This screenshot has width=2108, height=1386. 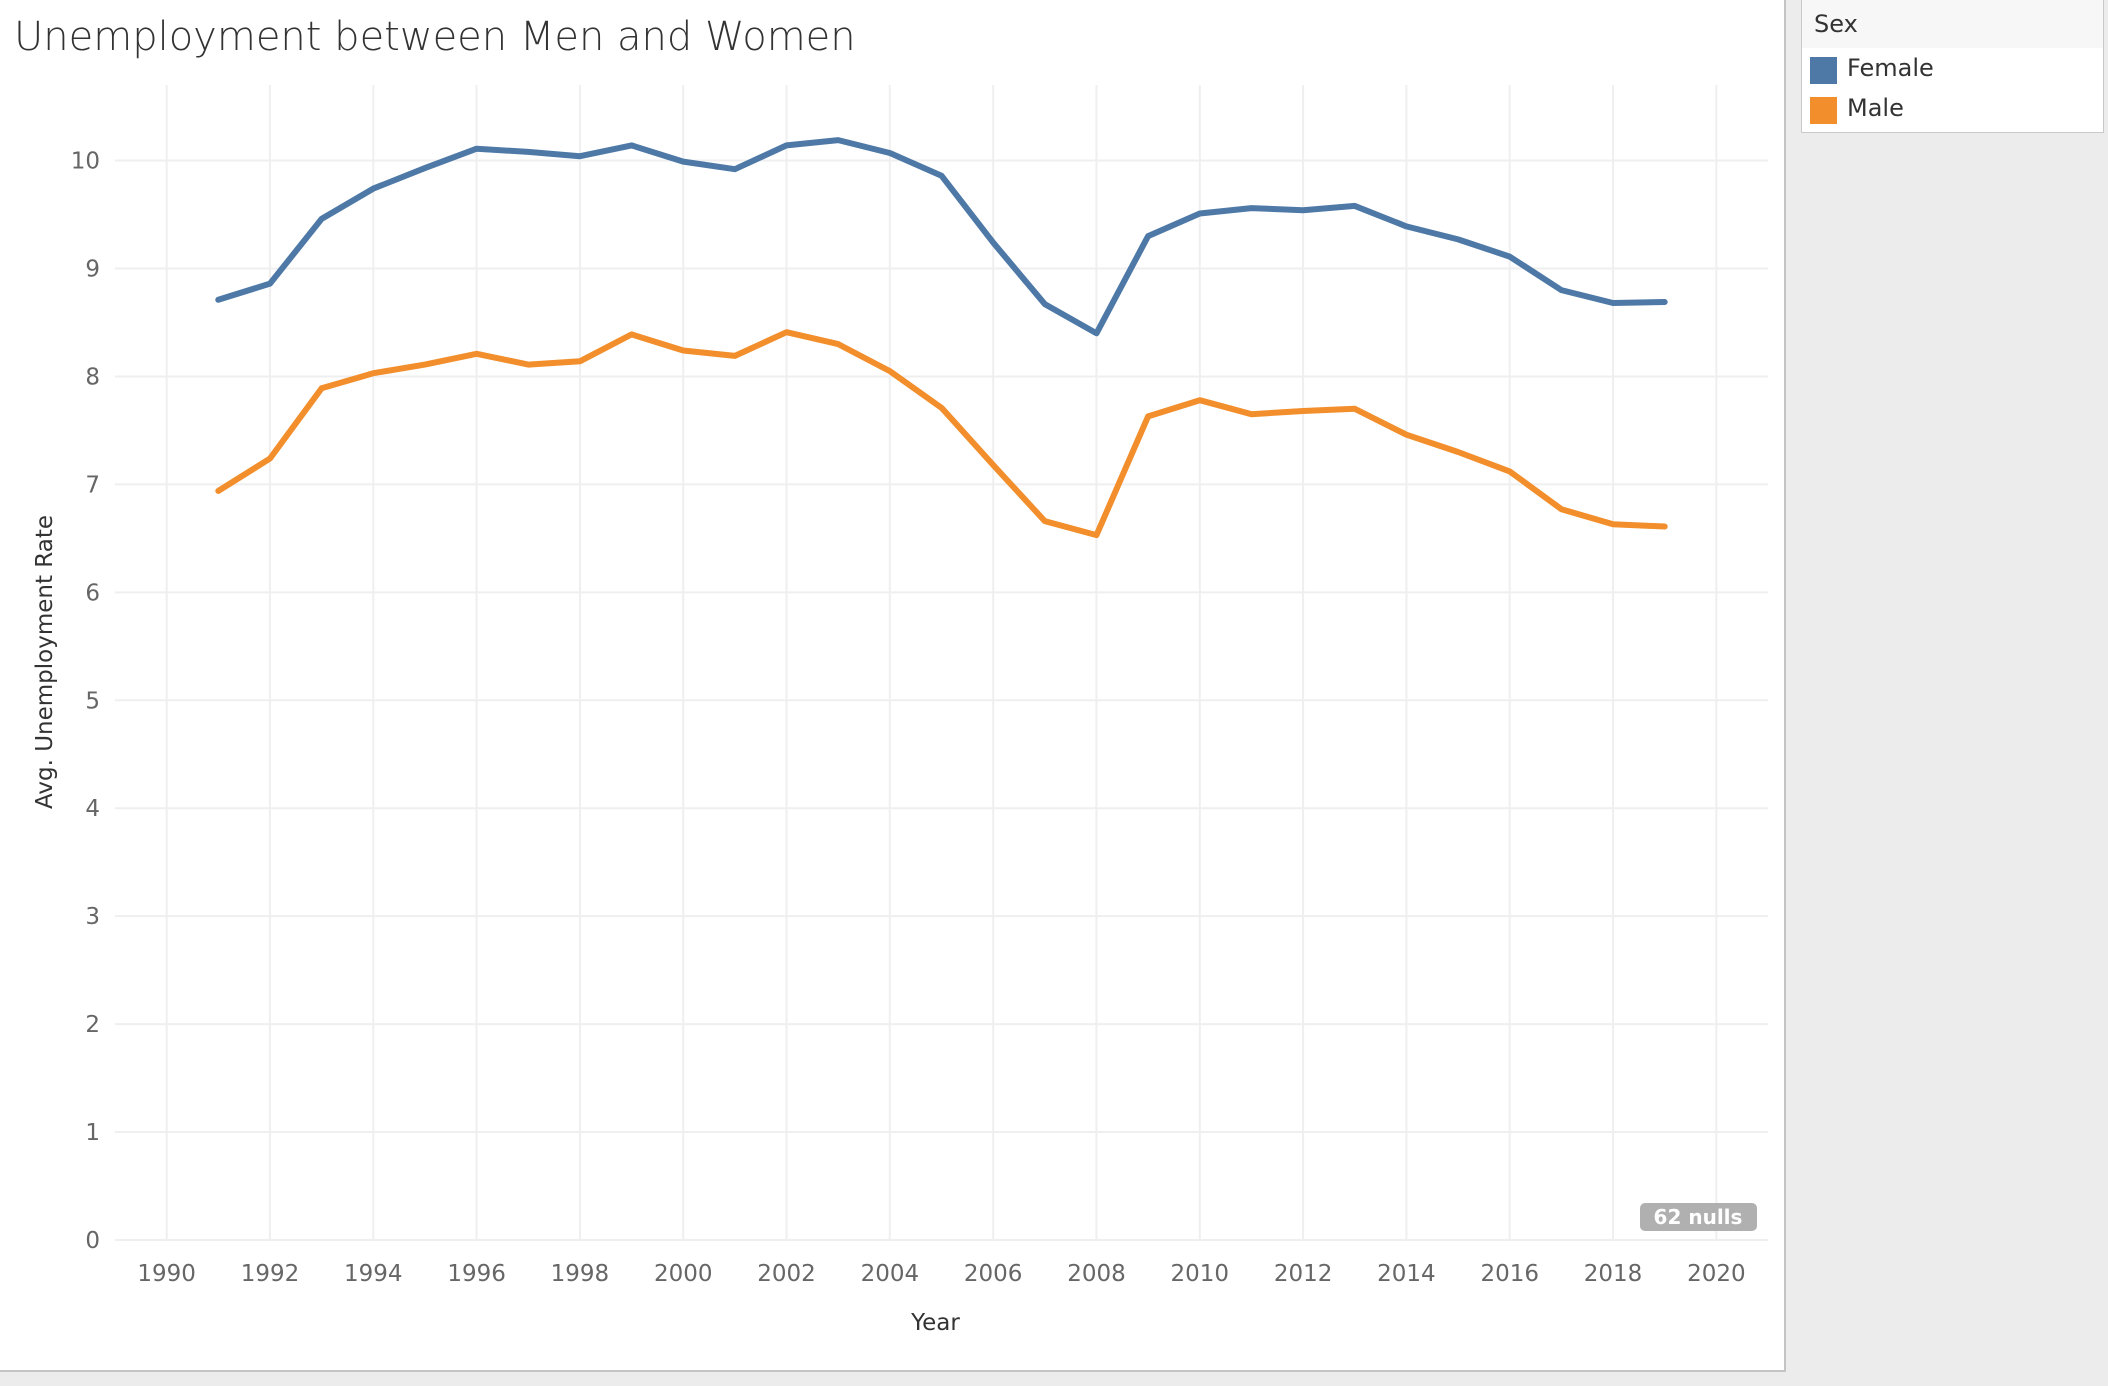 What do you see at coordinates (92, 377) in the screenshot?
I see `y-tick-label: 8` at bounding box center [92, 377].